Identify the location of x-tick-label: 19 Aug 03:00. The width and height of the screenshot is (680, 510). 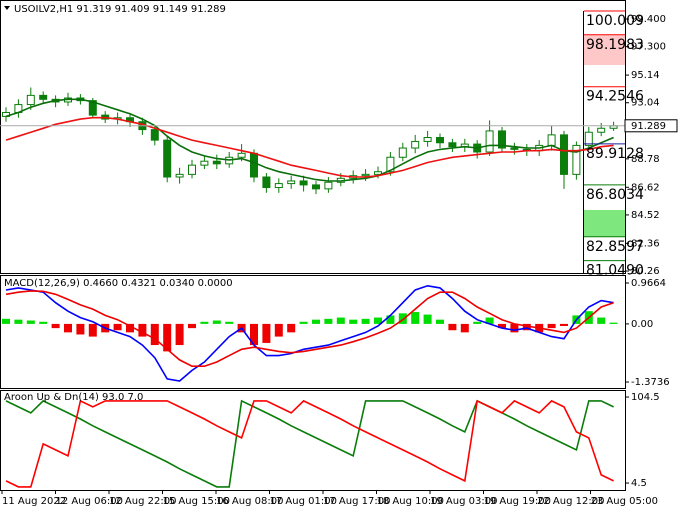
(463, 501).